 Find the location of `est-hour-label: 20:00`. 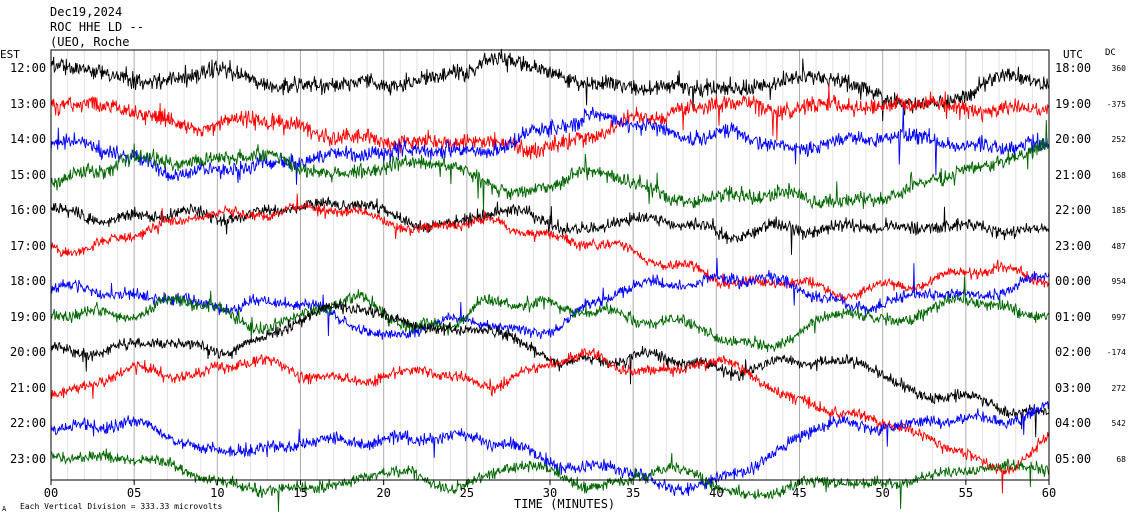

est-hour-label: 20:00 is located at coordinates (28, 352).